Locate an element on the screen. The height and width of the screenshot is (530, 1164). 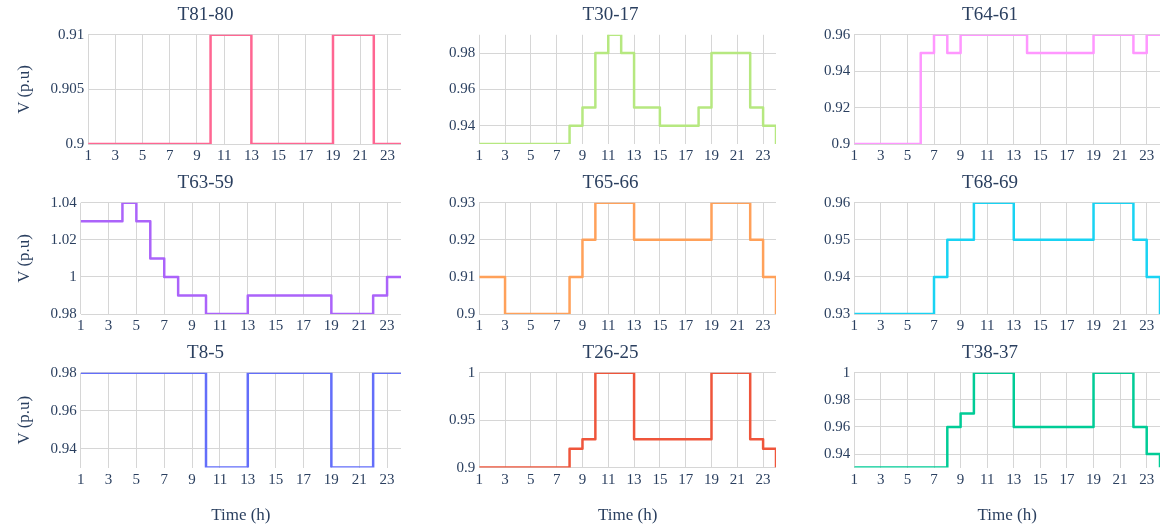
chart-title: T63-59 is located at coordinates (205, 182).